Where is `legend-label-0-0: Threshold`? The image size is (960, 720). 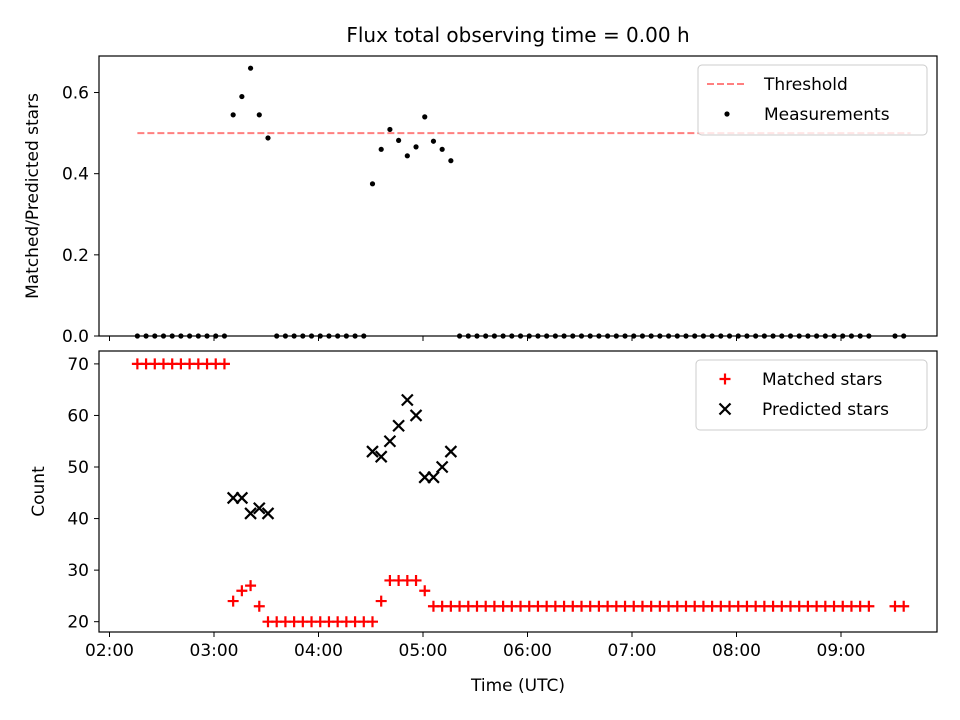 legend-label-0-0: Threshold is located at coordinates (805, 85).